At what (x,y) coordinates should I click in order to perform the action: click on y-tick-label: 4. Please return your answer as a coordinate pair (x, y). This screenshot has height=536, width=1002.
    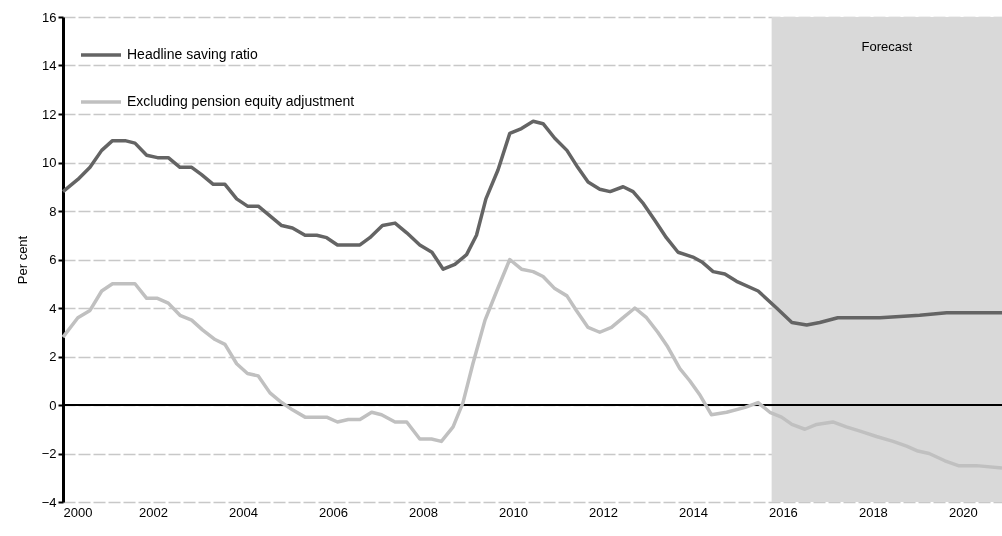
    Looking at the image, I should click on (53, 308).